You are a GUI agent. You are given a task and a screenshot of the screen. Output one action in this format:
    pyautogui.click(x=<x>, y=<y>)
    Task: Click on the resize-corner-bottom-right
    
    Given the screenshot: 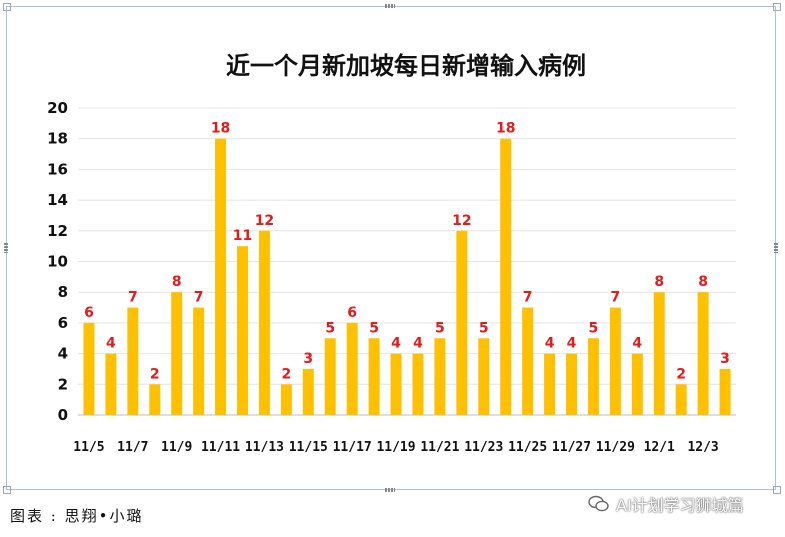 What is the action you would take?
    pyautogui.click(x=777, y=490)
    